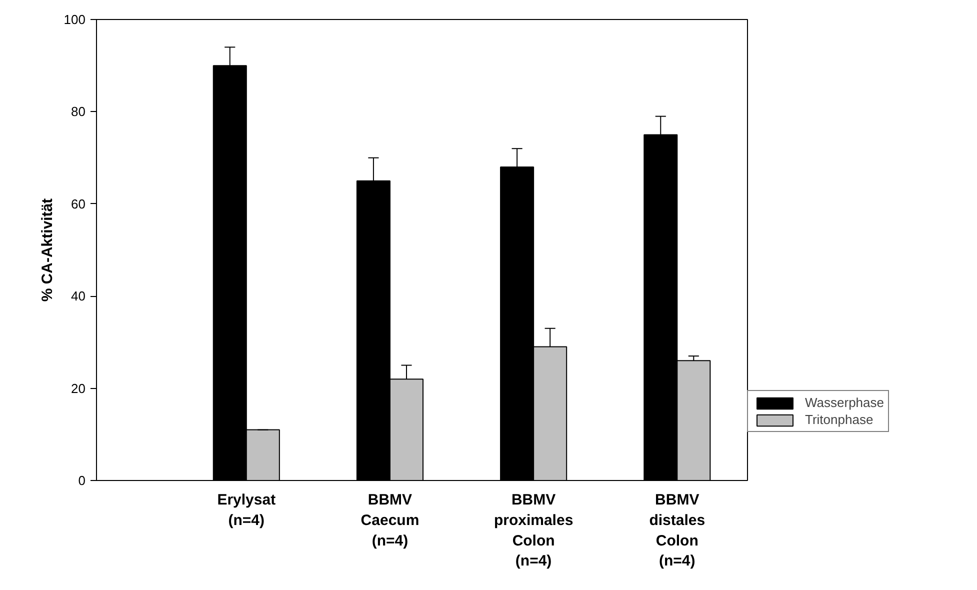  What do you see at coordinates (839, 419) in the screenshot?
I see `legend-label: Tritonphase` at bounding box center [839, 419].